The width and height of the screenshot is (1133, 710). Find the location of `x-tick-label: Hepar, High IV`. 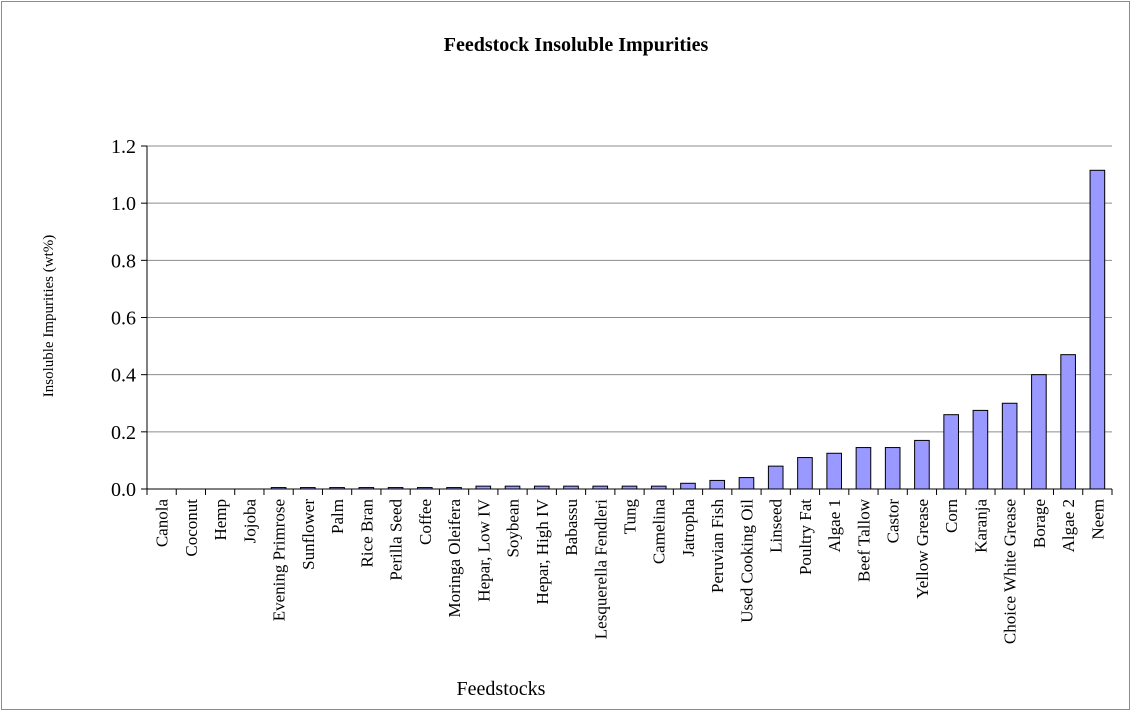

x-tick-label: Hepar, High IV is located at coordinates (542, 551).